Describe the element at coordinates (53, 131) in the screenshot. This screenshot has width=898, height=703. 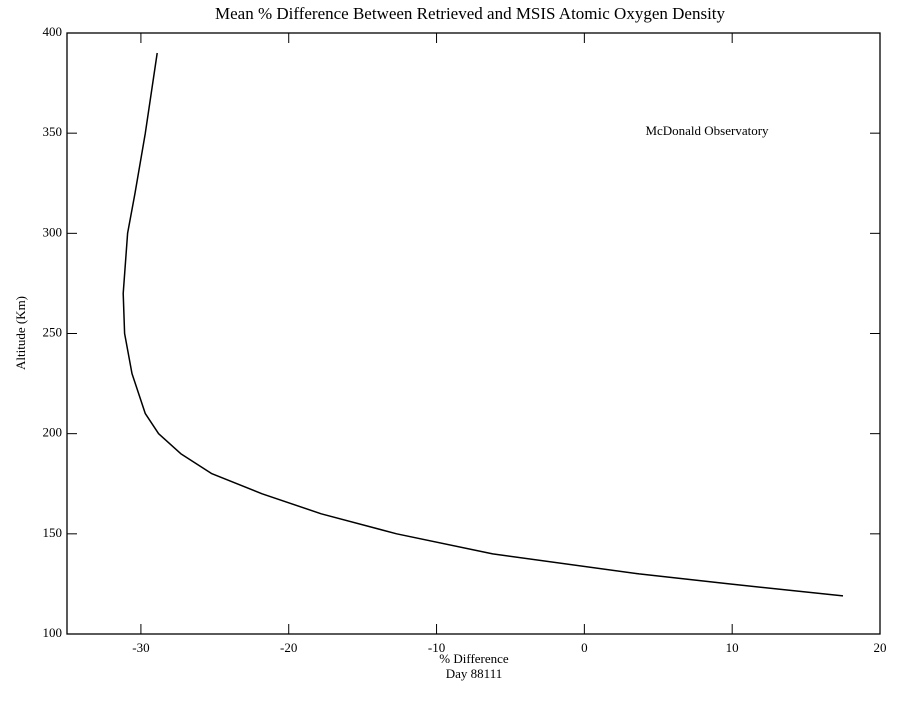
I see `y-tick-label: 350` at that location.